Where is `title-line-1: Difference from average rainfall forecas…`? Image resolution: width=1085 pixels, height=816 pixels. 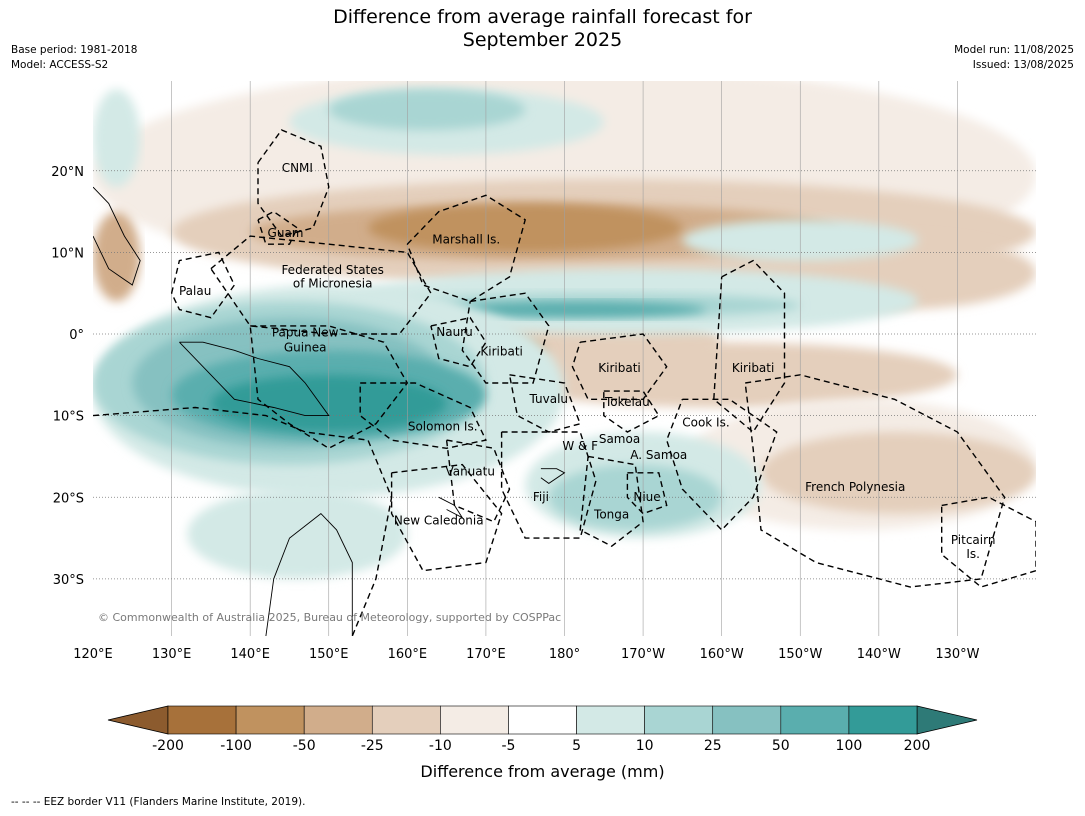 title-line-1: Difference from average rainfall forecas… is located at coordinates (542, 17).